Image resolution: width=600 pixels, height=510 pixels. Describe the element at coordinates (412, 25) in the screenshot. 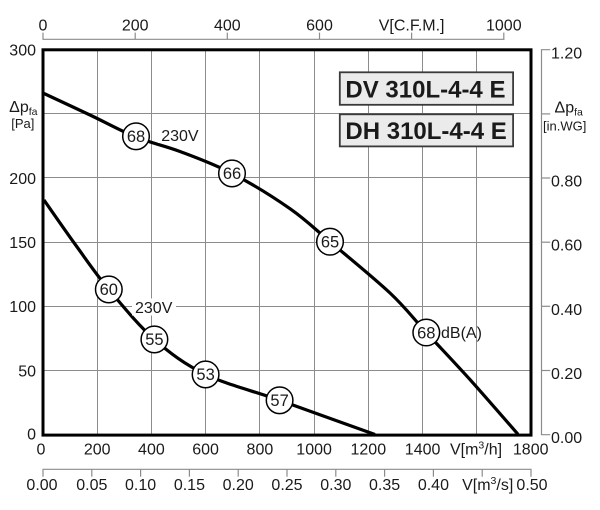

I see `svg-text: V[C.F.M.]` at that location.